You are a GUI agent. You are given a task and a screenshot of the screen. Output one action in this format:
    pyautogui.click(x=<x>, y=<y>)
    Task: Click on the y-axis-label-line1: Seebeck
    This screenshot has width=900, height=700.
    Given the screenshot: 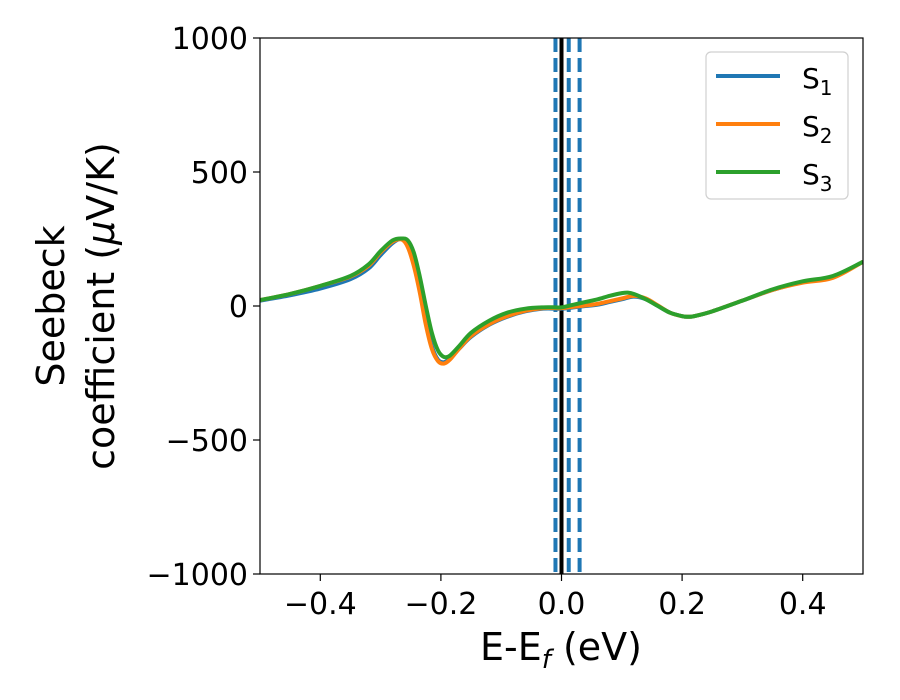 What is the action you would take?
    pyautogui.click(x=51, y=305)
    